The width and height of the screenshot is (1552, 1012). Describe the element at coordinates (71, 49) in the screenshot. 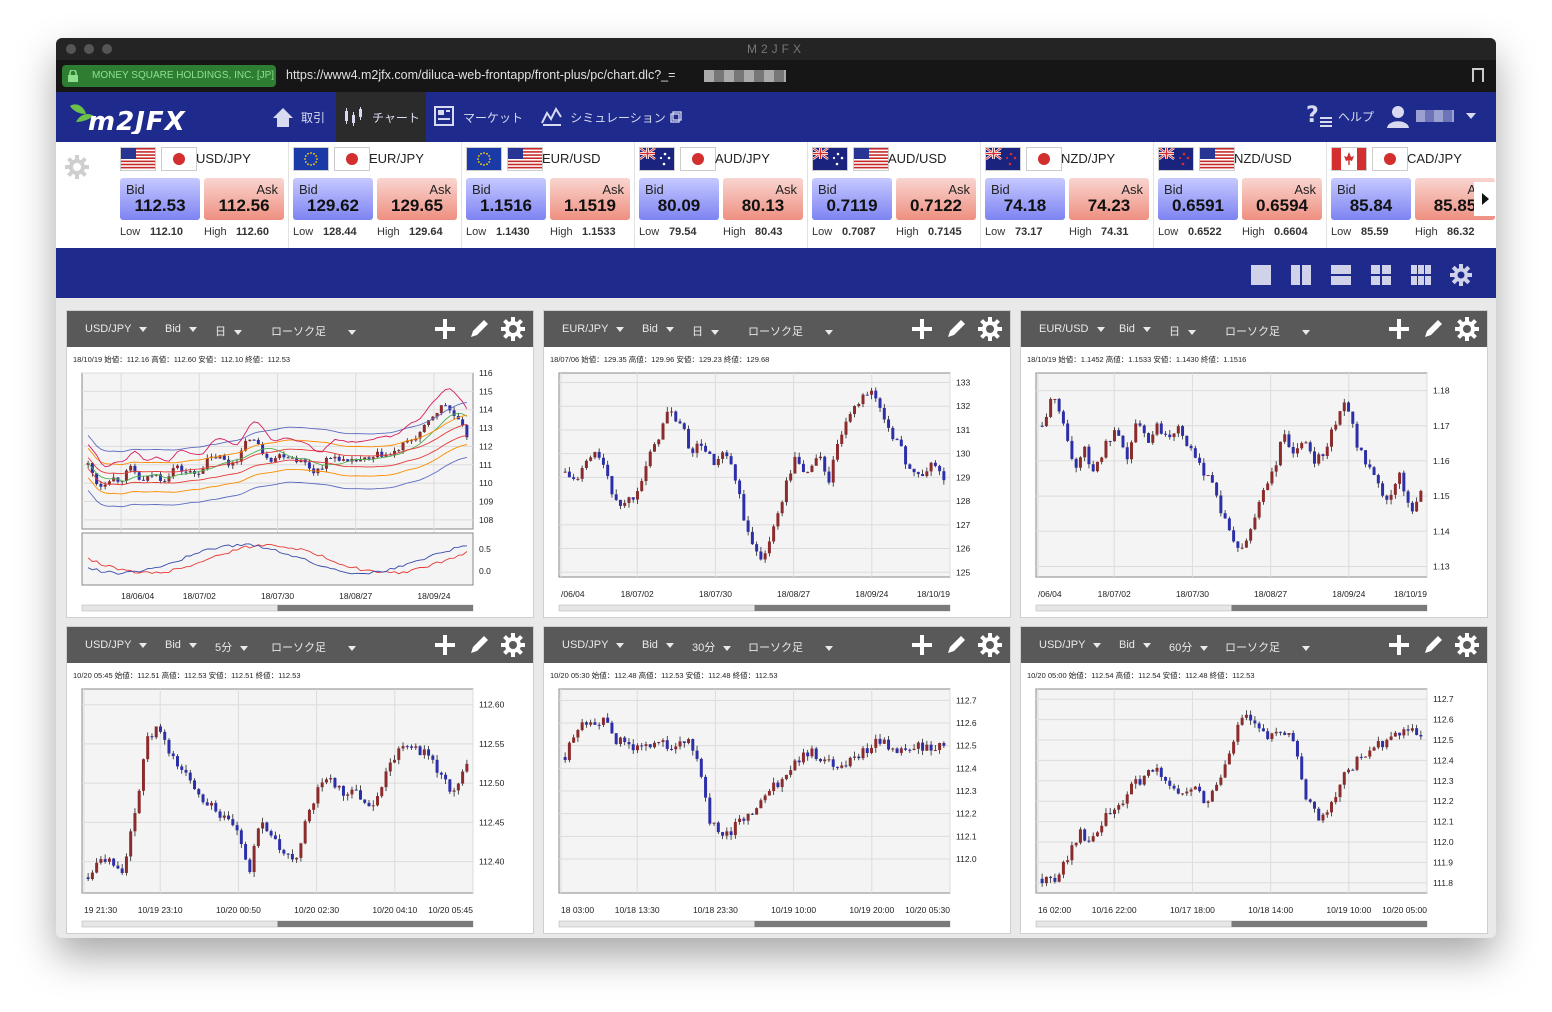

I see `close-window-icon` at that location.